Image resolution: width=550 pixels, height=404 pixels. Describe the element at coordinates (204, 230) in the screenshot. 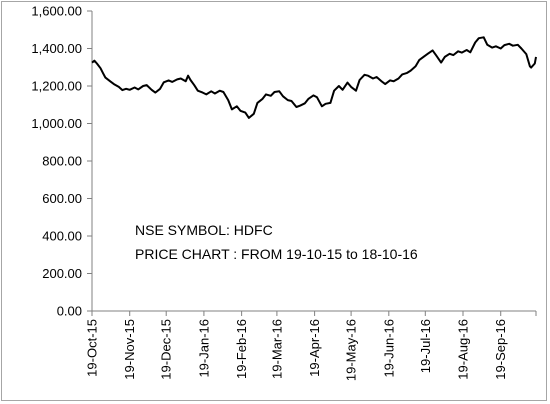

I see `annotation-nse-symbol: NSE SYMBOL: HDFC` at that location.